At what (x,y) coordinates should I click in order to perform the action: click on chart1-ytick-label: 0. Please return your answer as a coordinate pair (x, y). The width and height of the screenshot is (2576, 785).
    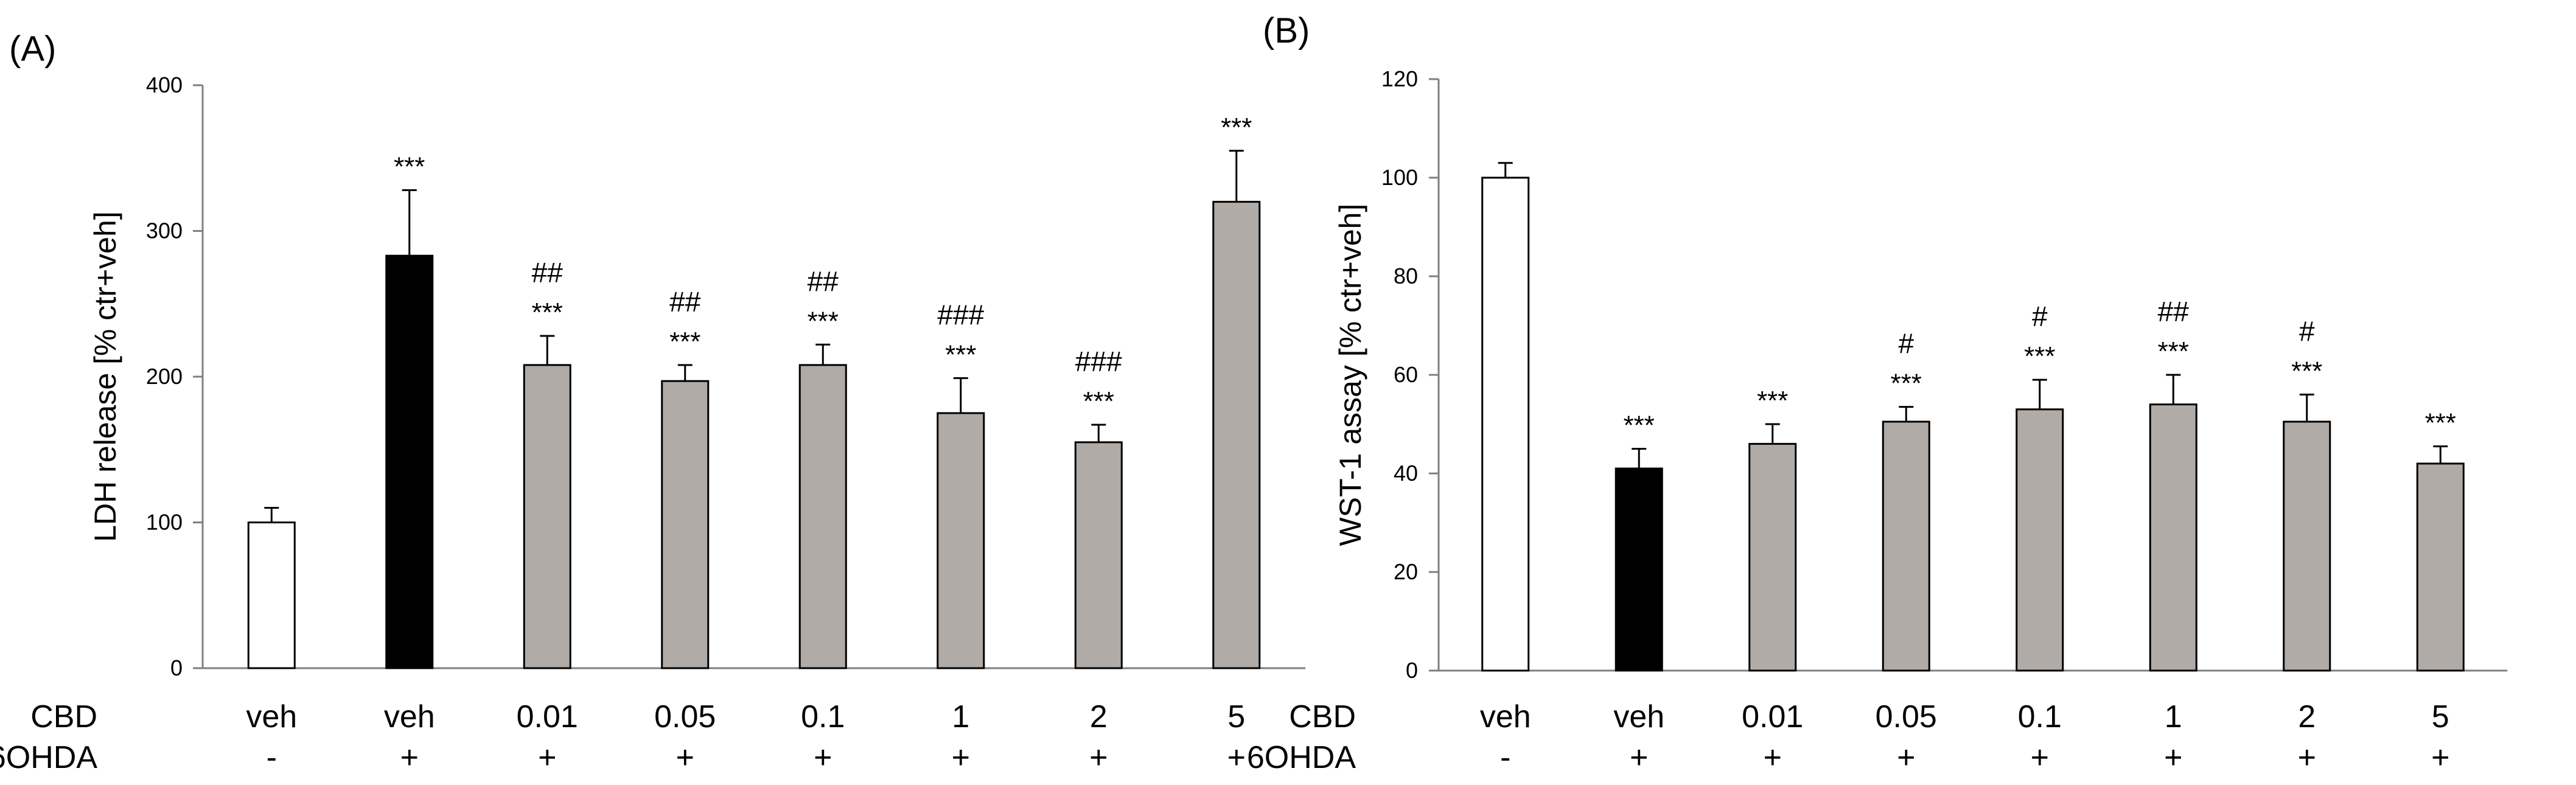
    Looking at the image, I should click on (176, 667).